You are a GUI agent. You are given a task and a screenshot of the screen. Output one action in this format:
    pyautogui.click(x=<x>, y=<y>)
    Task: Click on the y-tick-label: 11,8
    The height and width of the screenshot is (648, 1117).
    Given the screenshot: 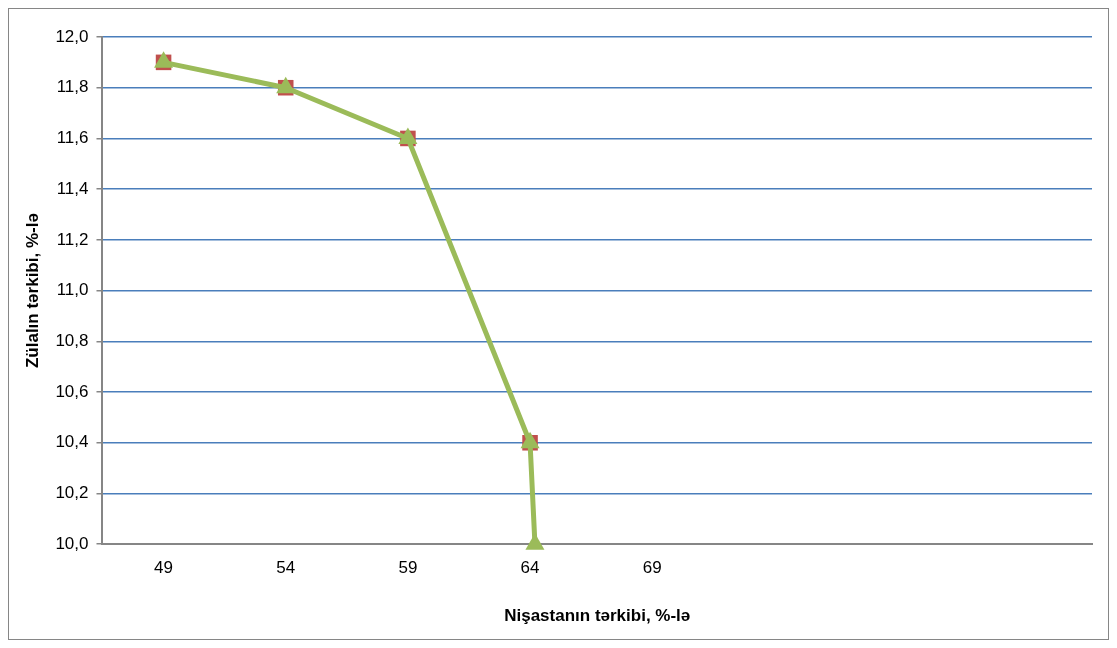 What is the action you would take?
    pyautogui.click(x=72, y=87)
    